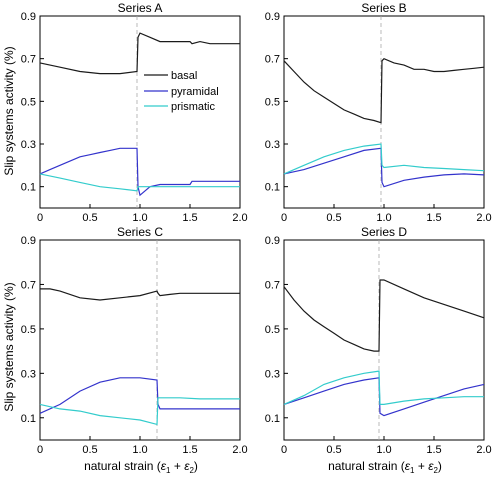 The image size is (500, 477). Describe the element at coordinates (140, 8) in the screenshot. I see `chart-title: Series A` at that location.